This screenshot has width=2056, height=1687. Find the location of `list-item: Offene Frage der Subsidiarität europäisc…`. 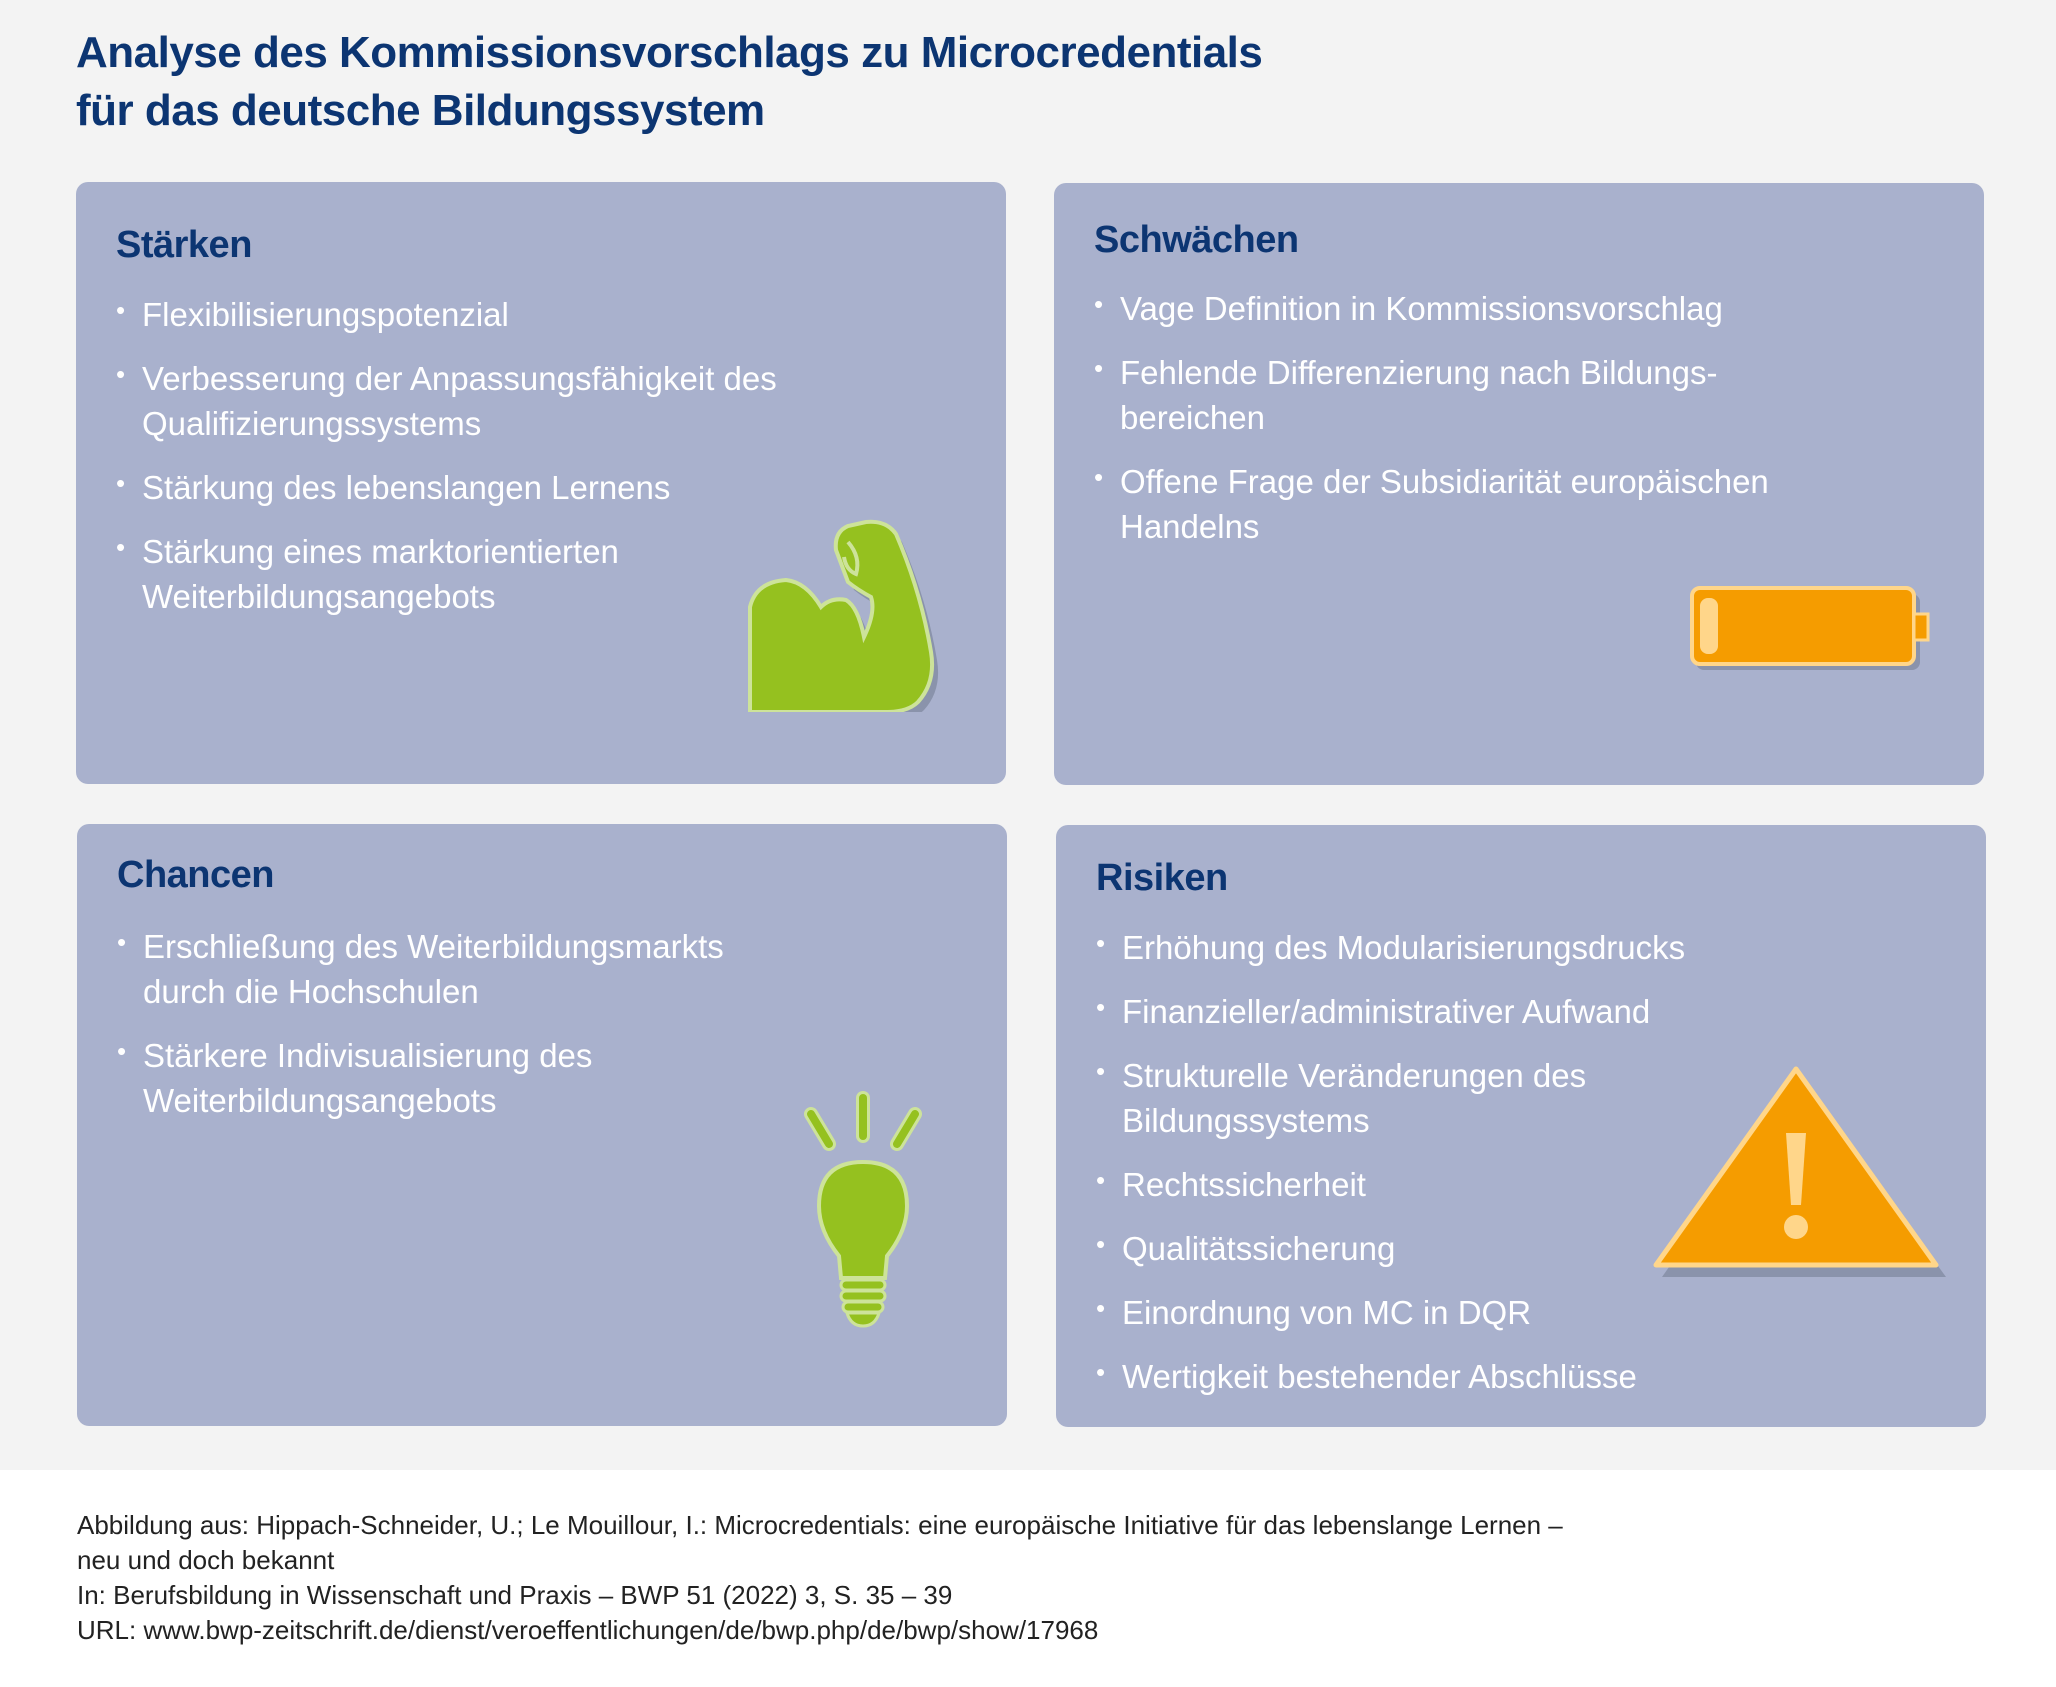

list-item: Offene Frage der Subsidiarität europäisc… is located at coordinates (1497, 502).